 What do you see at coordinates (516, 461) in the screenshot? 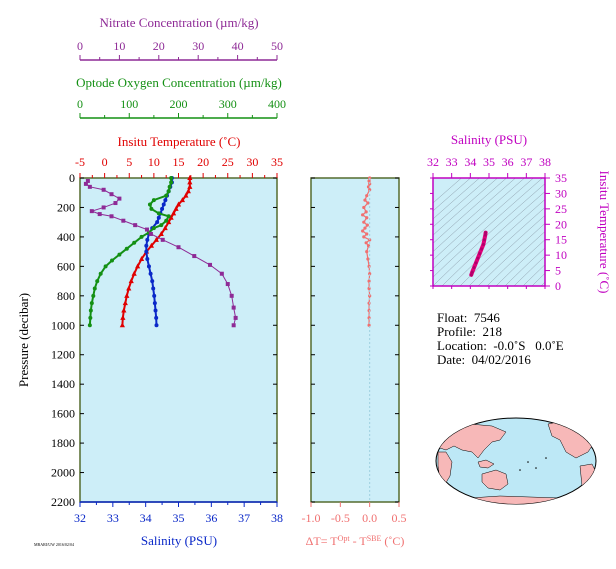
I see `world-map` at bounding box center [516, 461].